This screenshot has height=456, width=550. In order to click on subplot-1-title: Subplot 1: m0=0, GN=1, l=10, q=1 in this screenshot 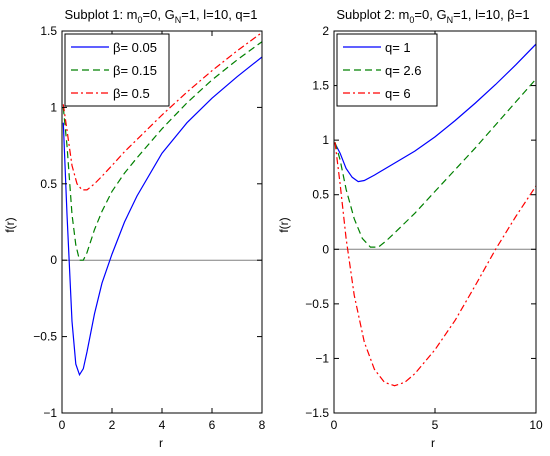, I will do `click(161, 16)`.